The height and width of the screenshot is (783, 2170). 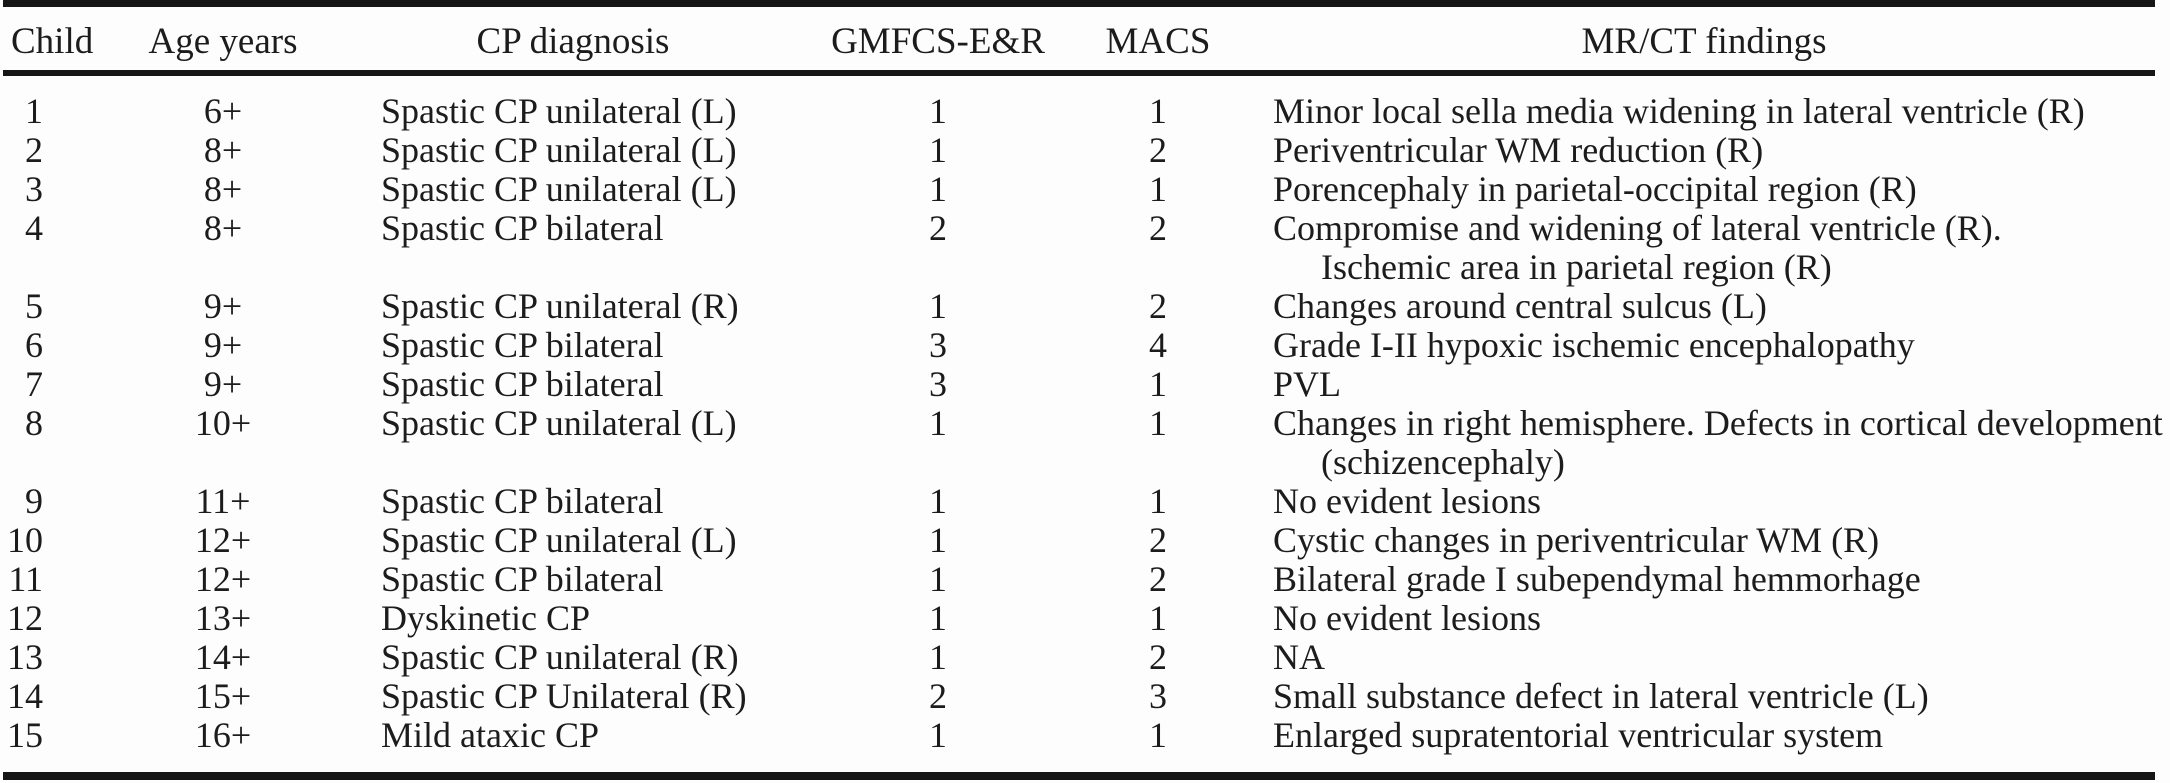 I want to click on cell-age: 16+, so click(x=223, y=735).